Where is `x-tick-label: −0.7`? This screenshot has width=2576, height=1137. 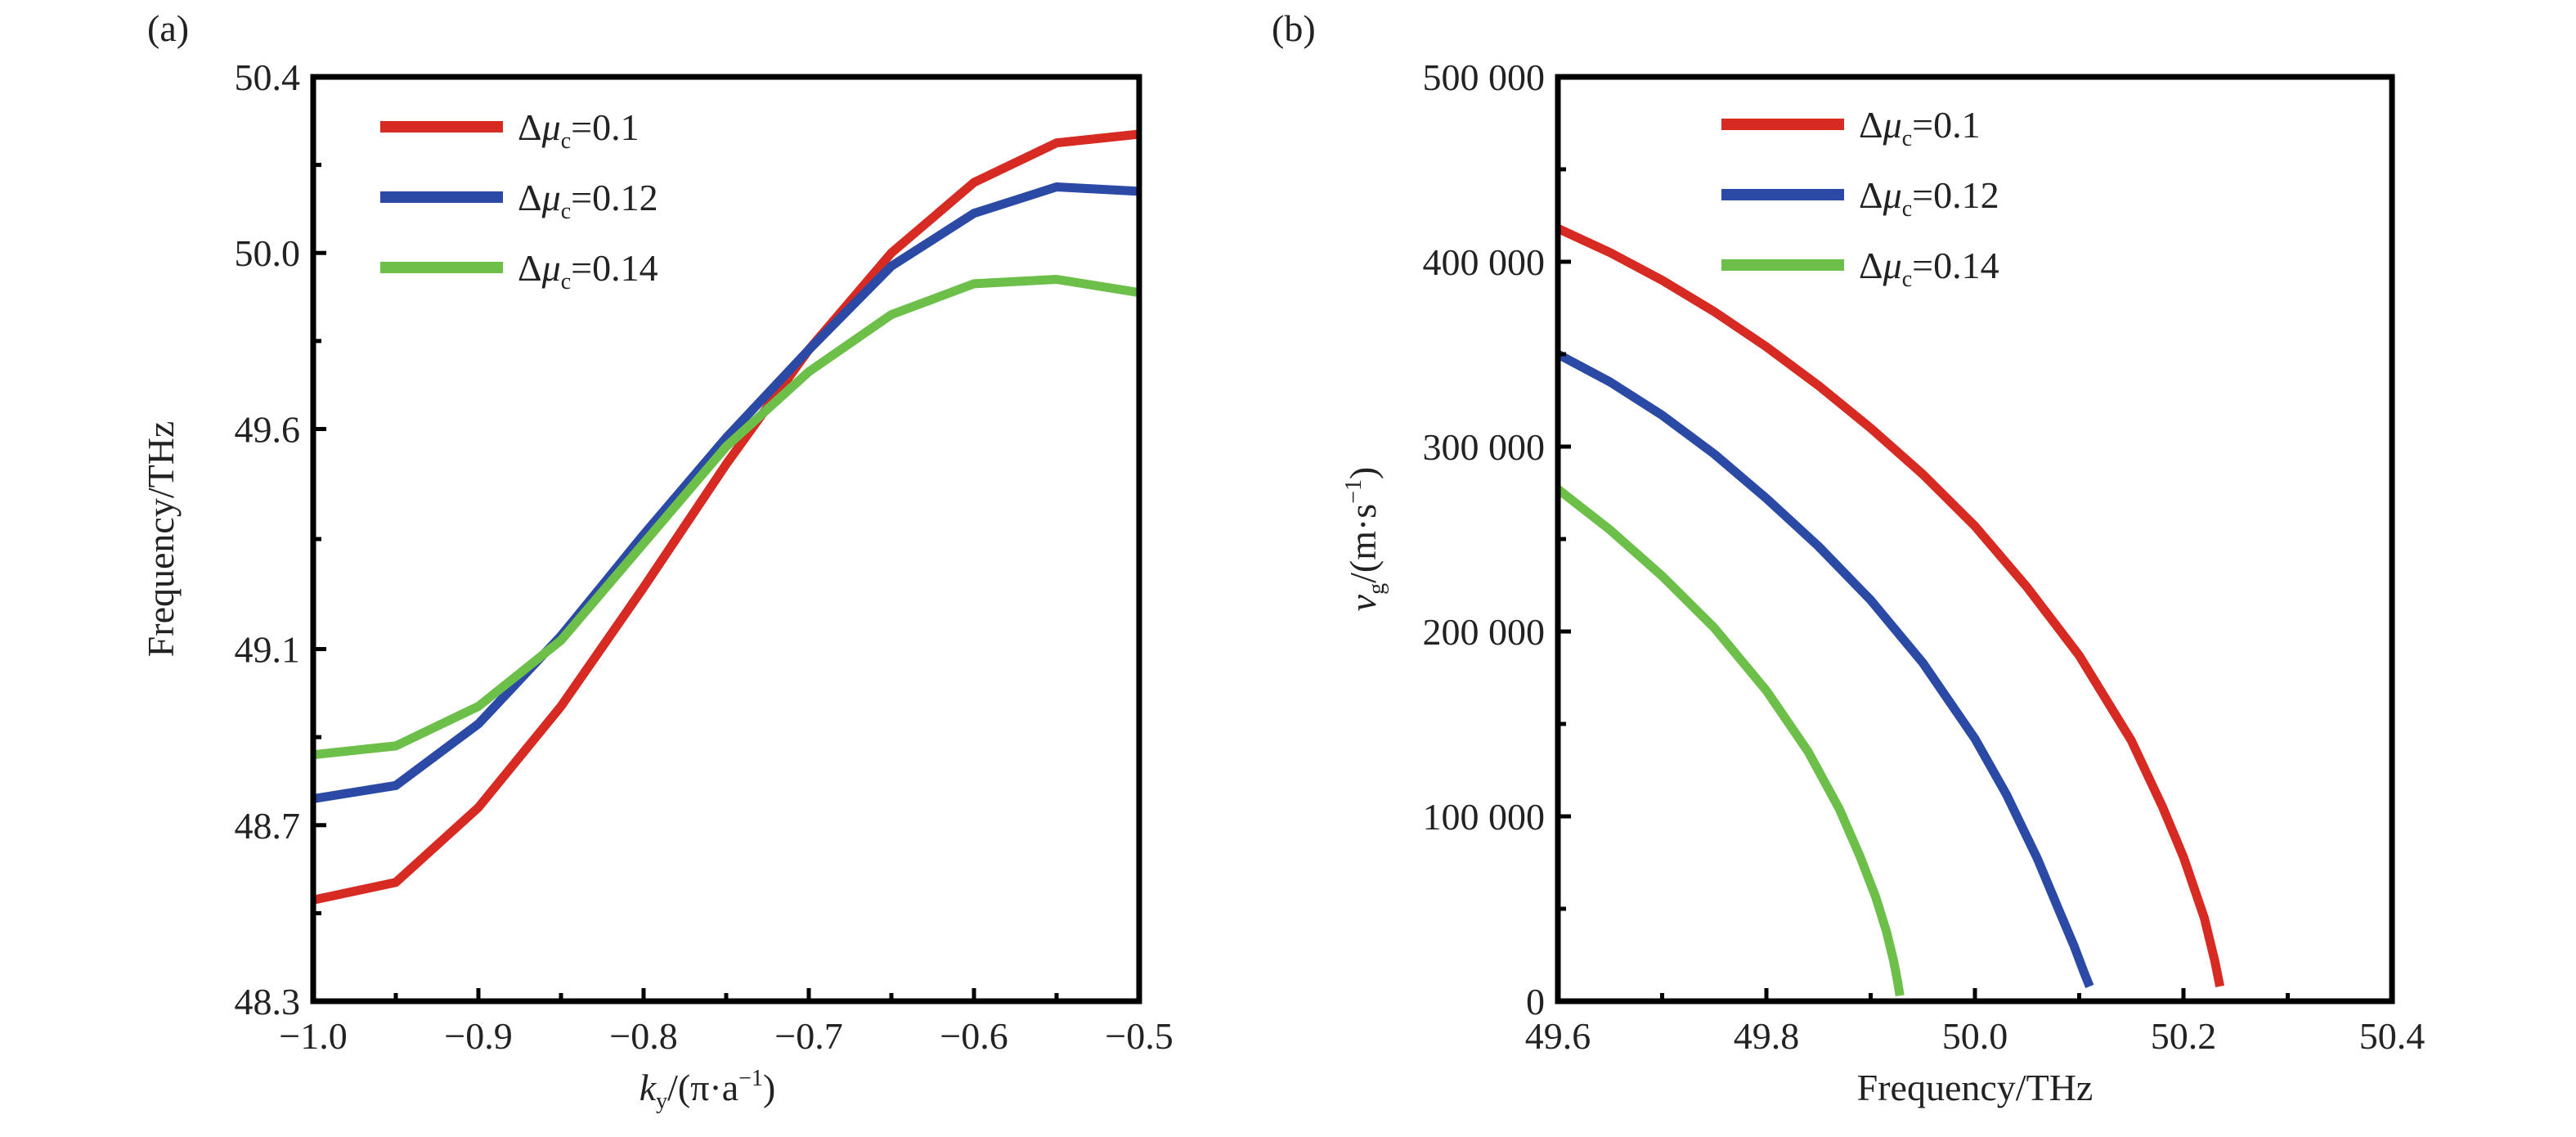 x-tick-label: −0.7 is located at coordinates (808, 1036).